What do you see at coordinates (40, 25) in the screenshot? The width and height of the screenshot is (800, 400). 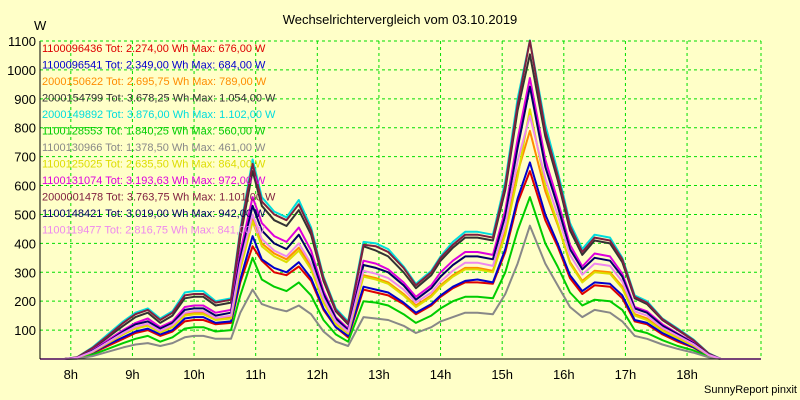 I see `y-axis-label: W` at bounding box center [40, 25].